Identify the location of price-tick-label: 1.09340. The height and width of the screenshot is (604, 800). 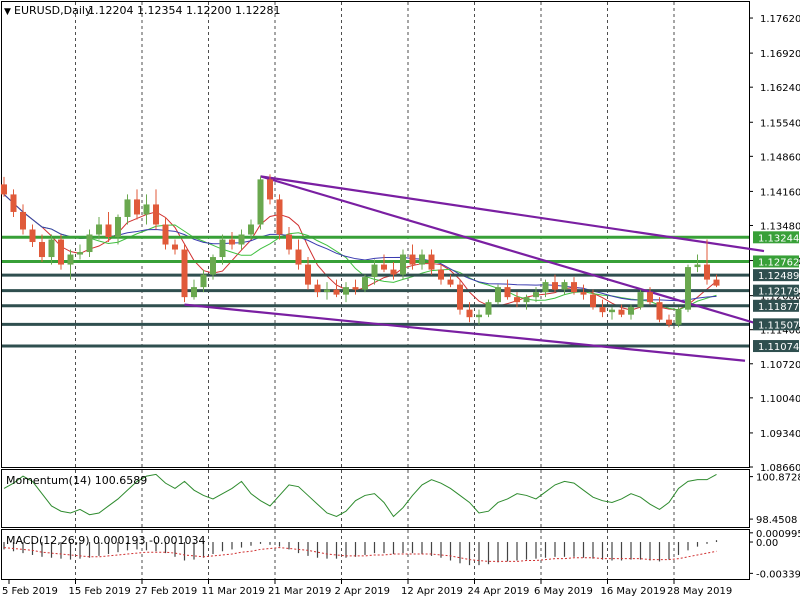
(780, 434).